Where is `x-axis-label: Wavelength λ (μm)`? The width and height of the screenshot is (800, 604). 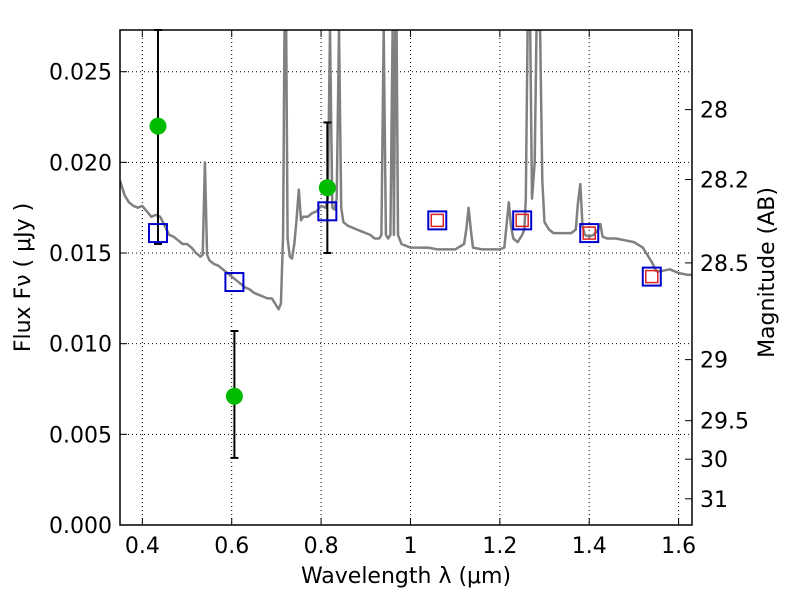
x-axis-label: Wavelength λ (μm) is located at coordinates (406, 576).